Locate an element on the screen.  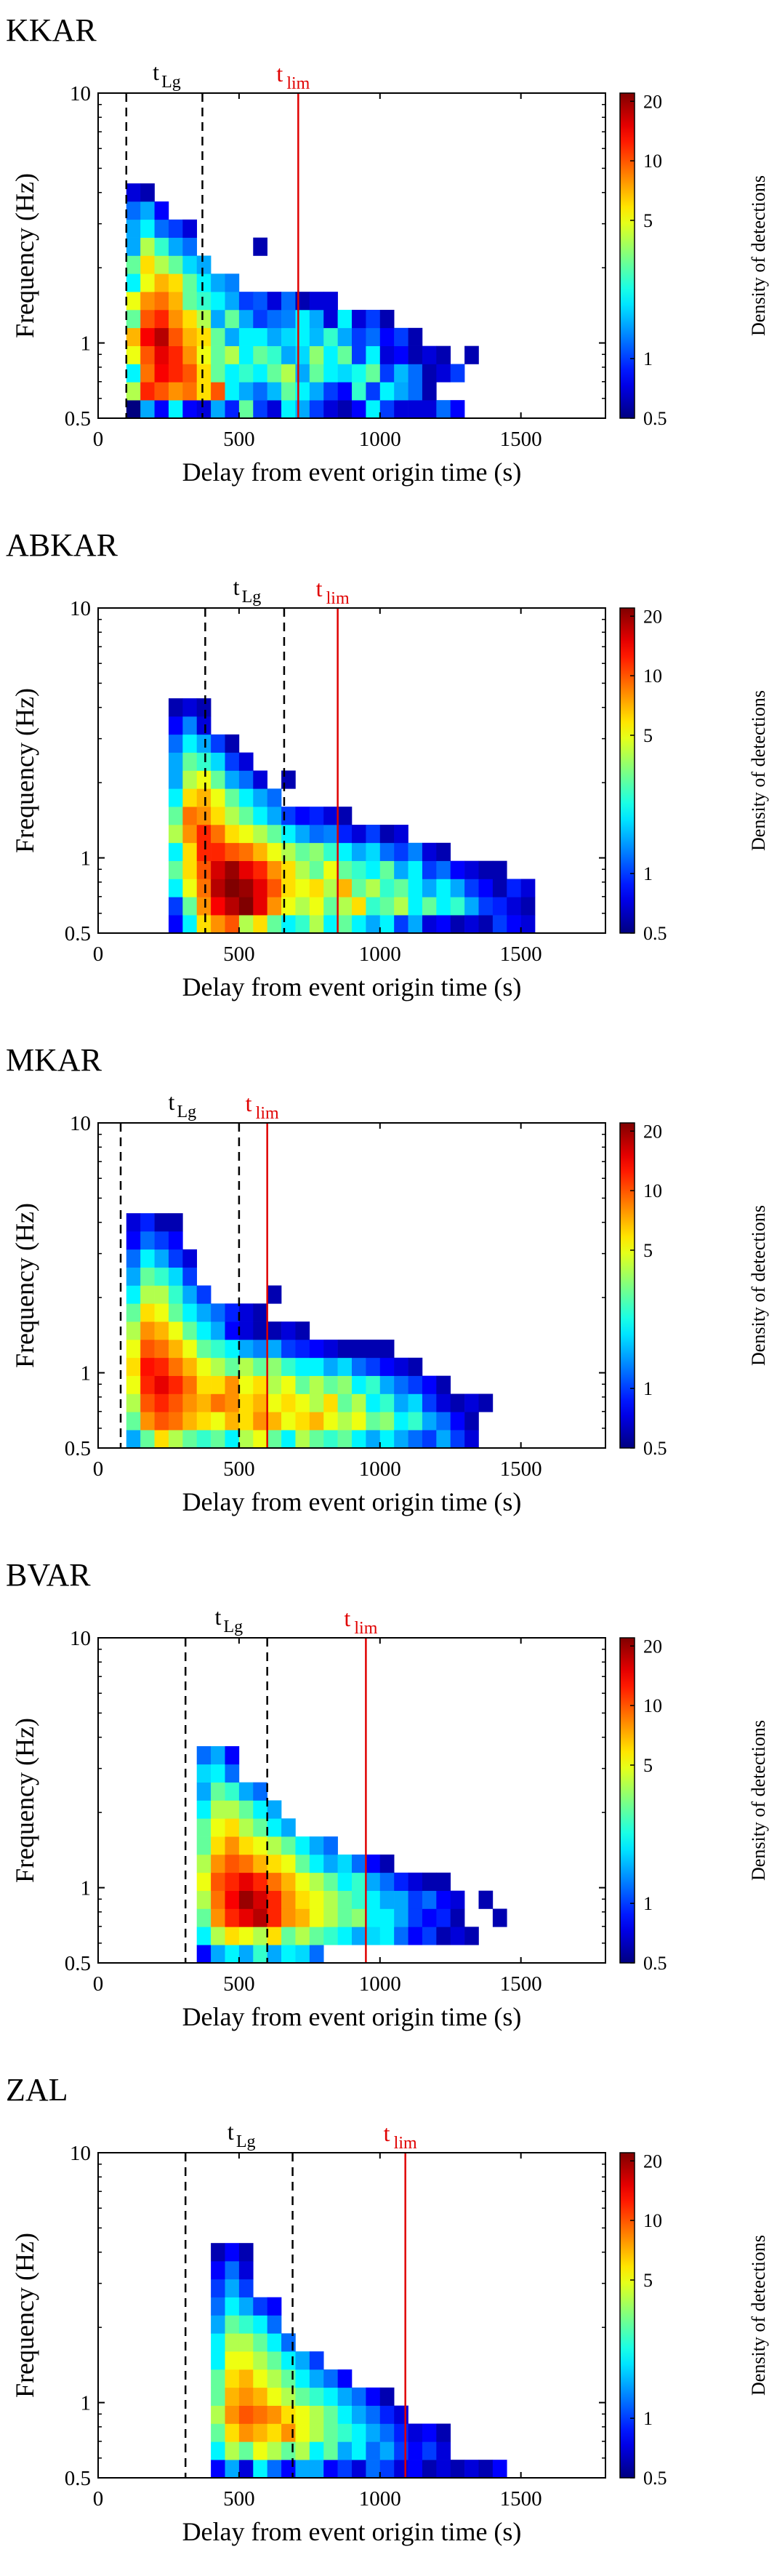
x-tick-label: 500 is located at coordinates (239, 1469).